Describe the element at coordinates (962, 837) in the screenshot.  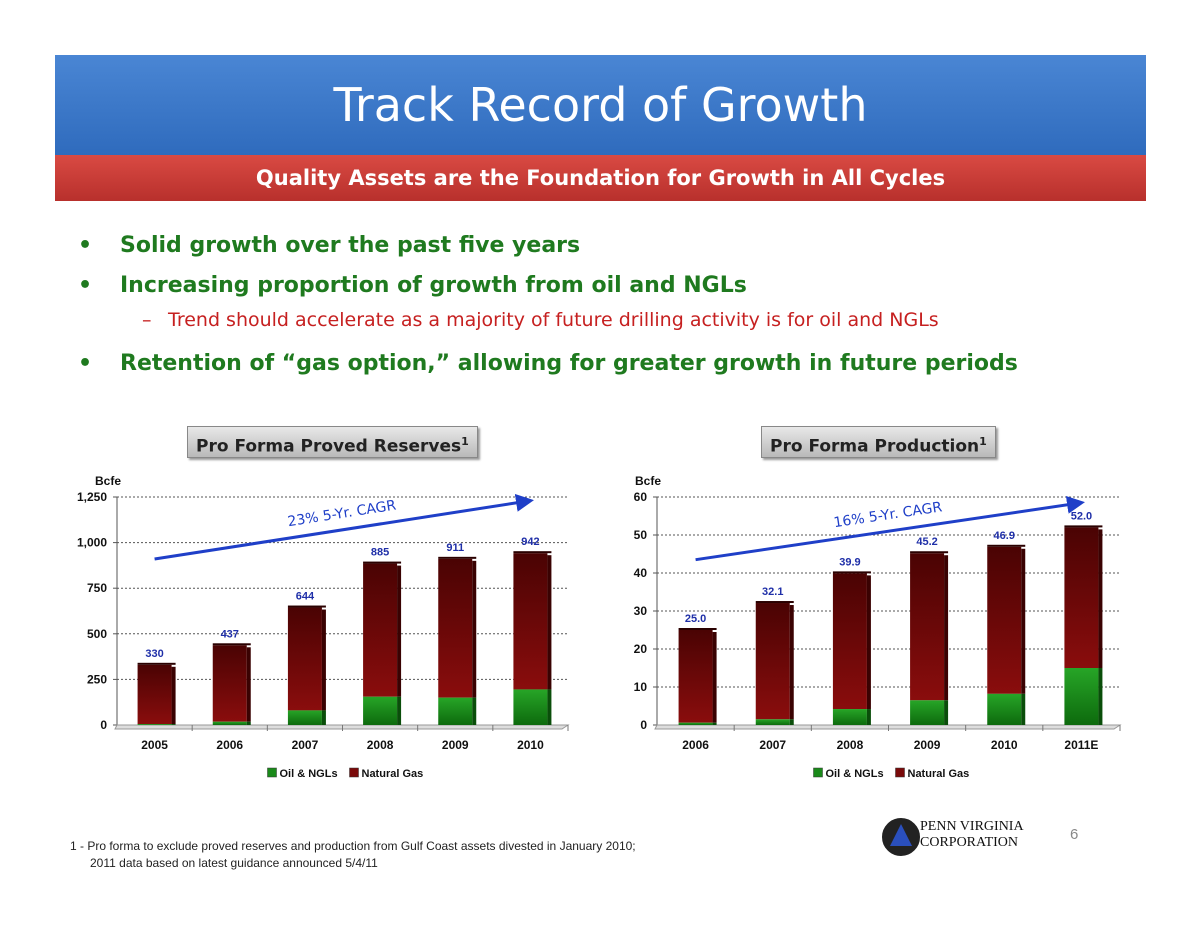
I see `company-logo: PENN VIRGINIA CORPORATION` at that location.